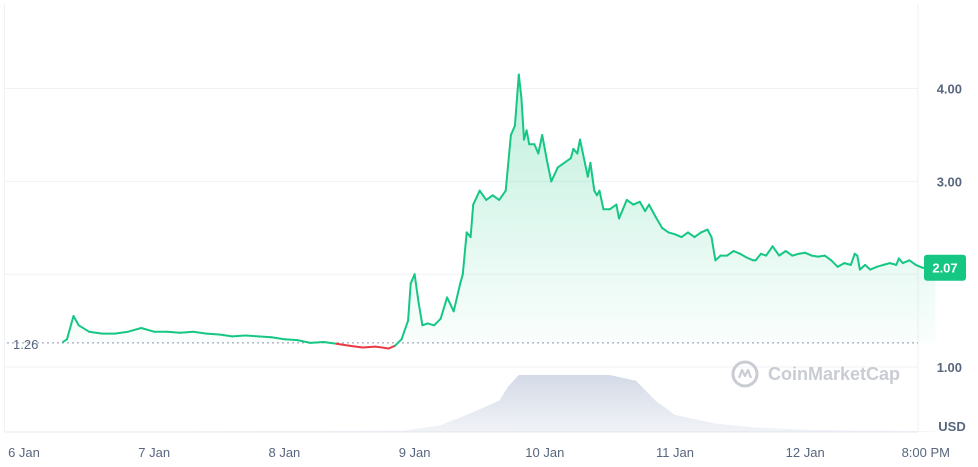  What do you see at coordinates (675, 452) in the screenshot?
I see `x-tick-label: 11 Jan` at bounding box center [675, 452].